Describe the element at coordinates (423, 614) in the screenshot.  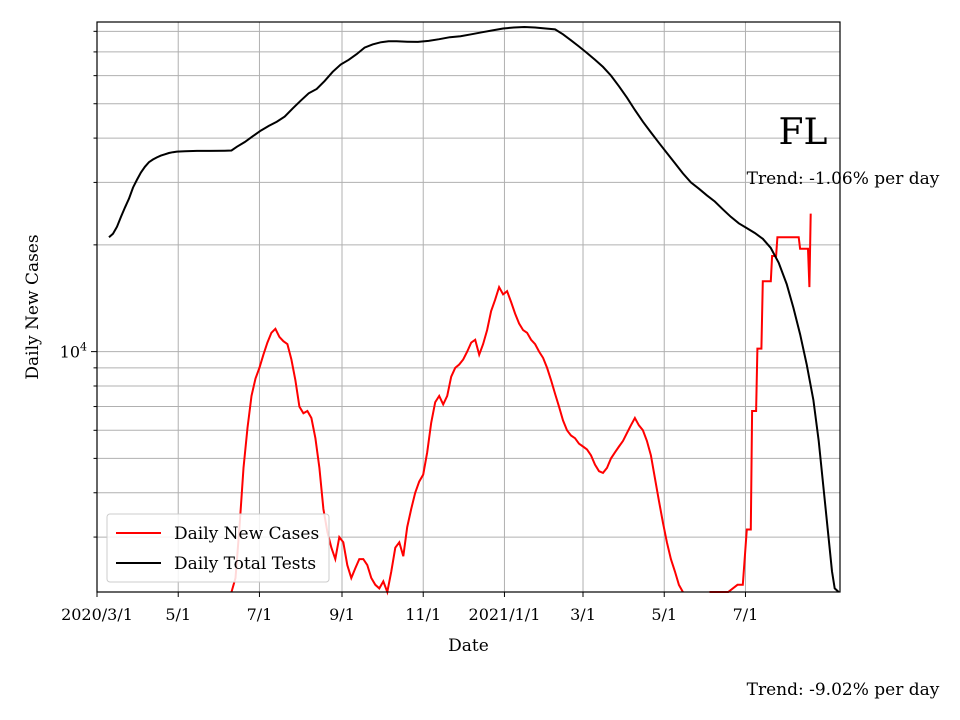
I see `x-tick-label: 11/1` at that location.